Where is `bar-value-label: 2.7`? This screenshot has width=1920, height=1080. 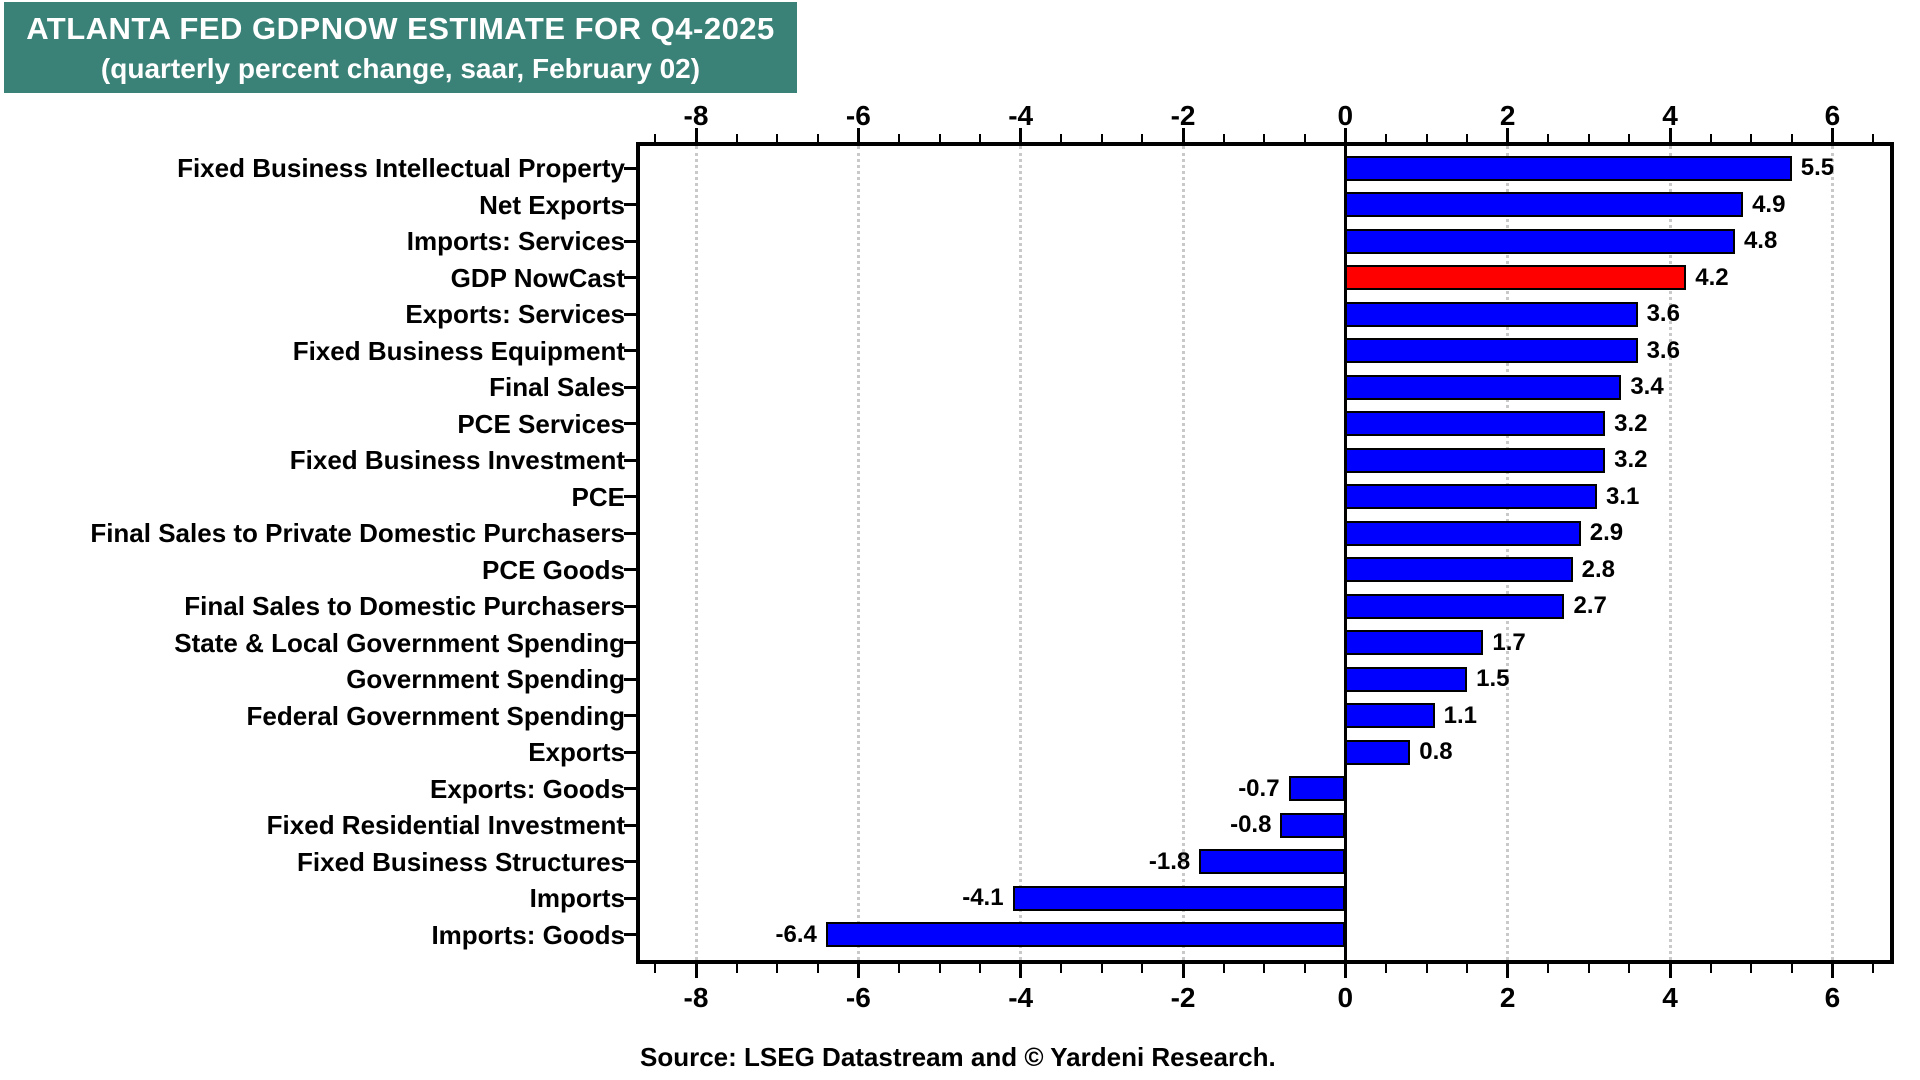
bar-value-label: 2.7 is located at coordinates (1590, 605).